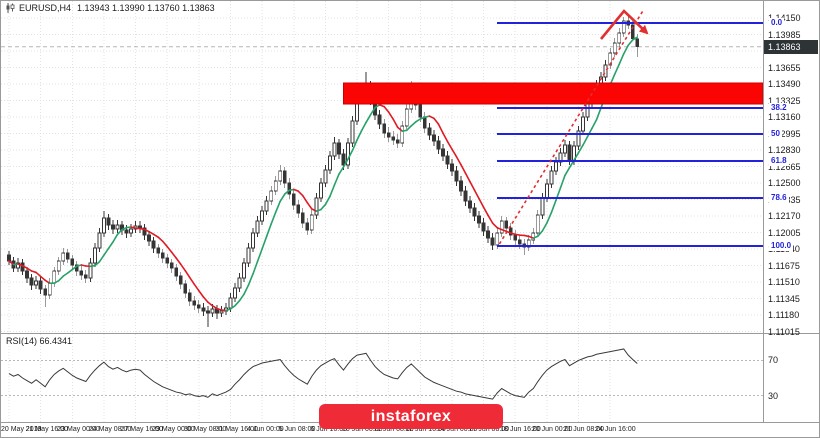 The width and height of the screenshot is (820, 438). What do you see at coordinates (236, 429) in the screenshot?
I see `time-tick-label: 31 May 16:00` at bounding box center [236, 429].